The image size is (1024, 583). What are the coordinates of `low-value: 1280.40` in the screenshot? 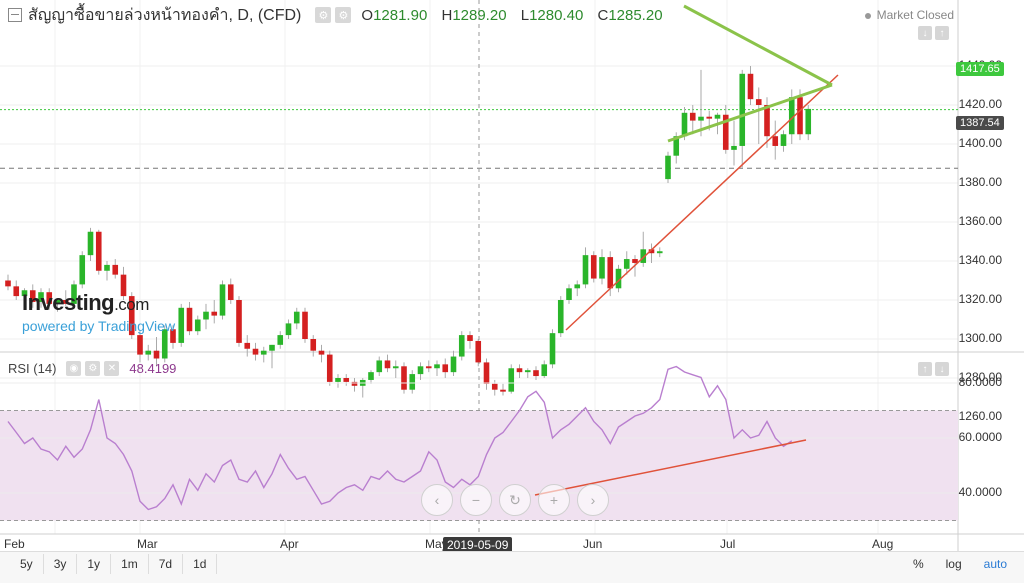 It's located at (556, 15).